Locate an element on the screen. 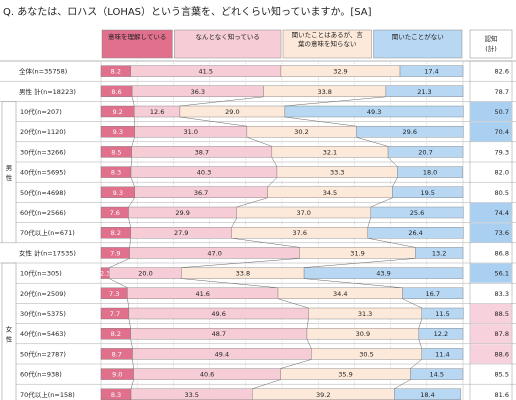 The image size is (516, 400). legend-label: なんとなく知っている is located at coordinates (227, 36).